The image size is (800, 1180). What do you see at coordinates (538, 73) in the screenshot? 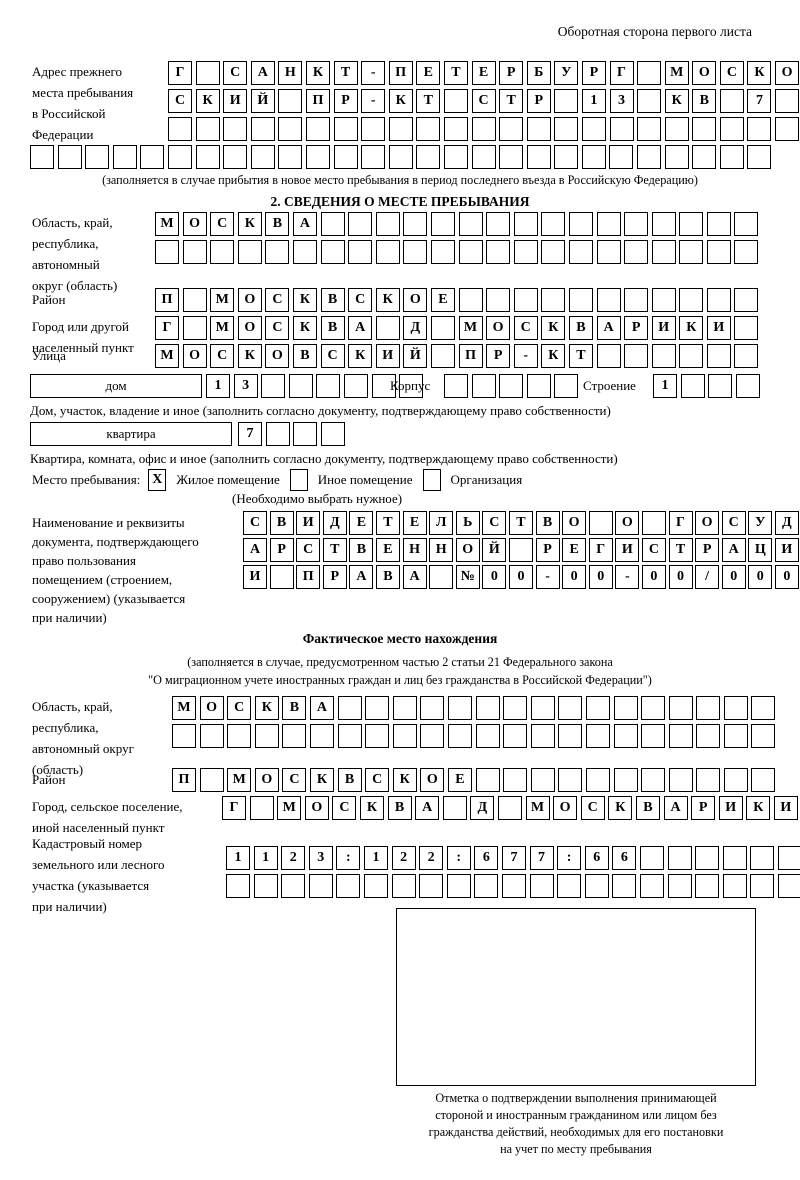
I see `char-cell: Б` at bounding box center [538, 73].